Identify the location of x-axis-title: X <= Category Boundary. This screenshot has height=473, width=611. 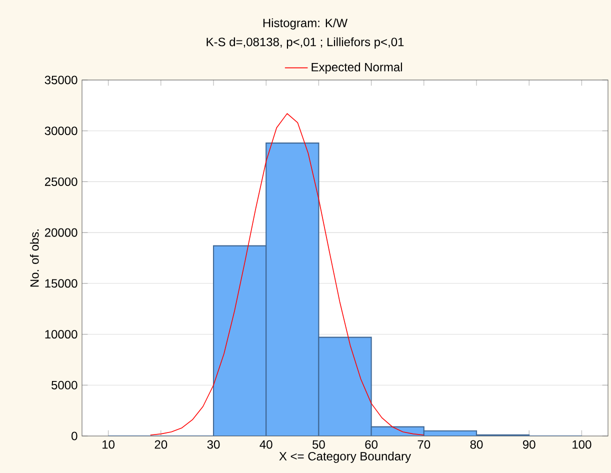
(345, 457).